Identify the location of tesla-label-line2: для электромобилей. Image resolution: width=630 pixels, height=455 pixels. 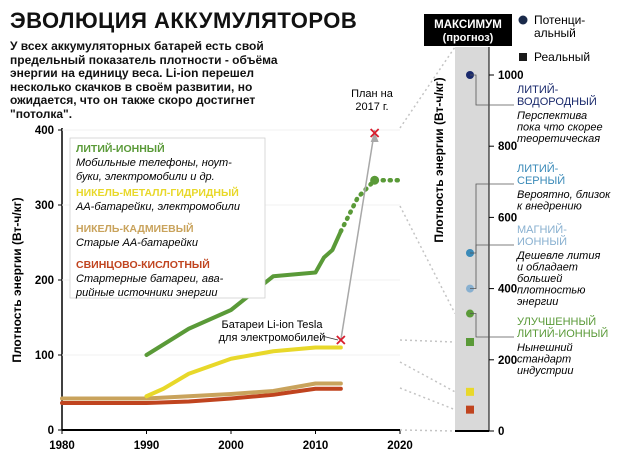
(272, 338).